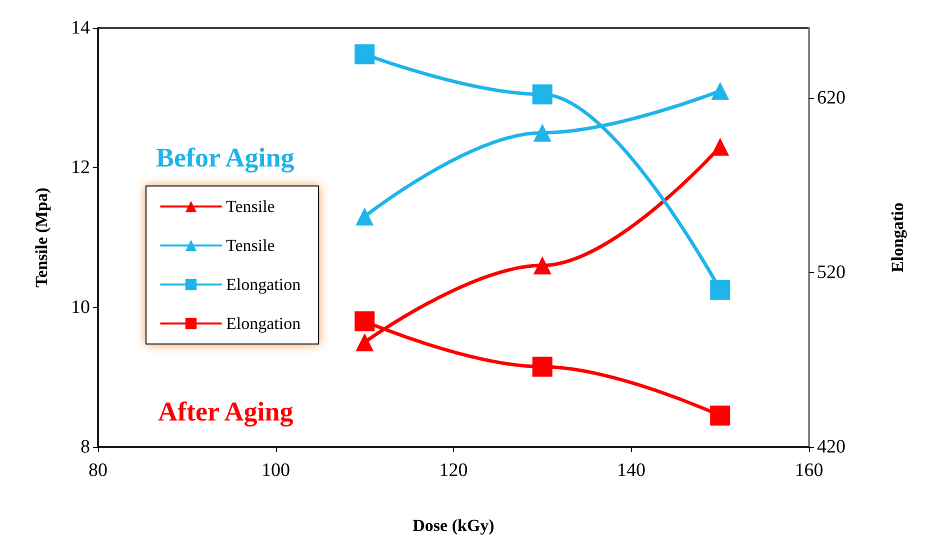 This screenshot has width=927, height=555. What do you see at coordinates (831, 447) in the screenshot?
I see `y2-tick-label: 420` at bounding box center [831, 447].